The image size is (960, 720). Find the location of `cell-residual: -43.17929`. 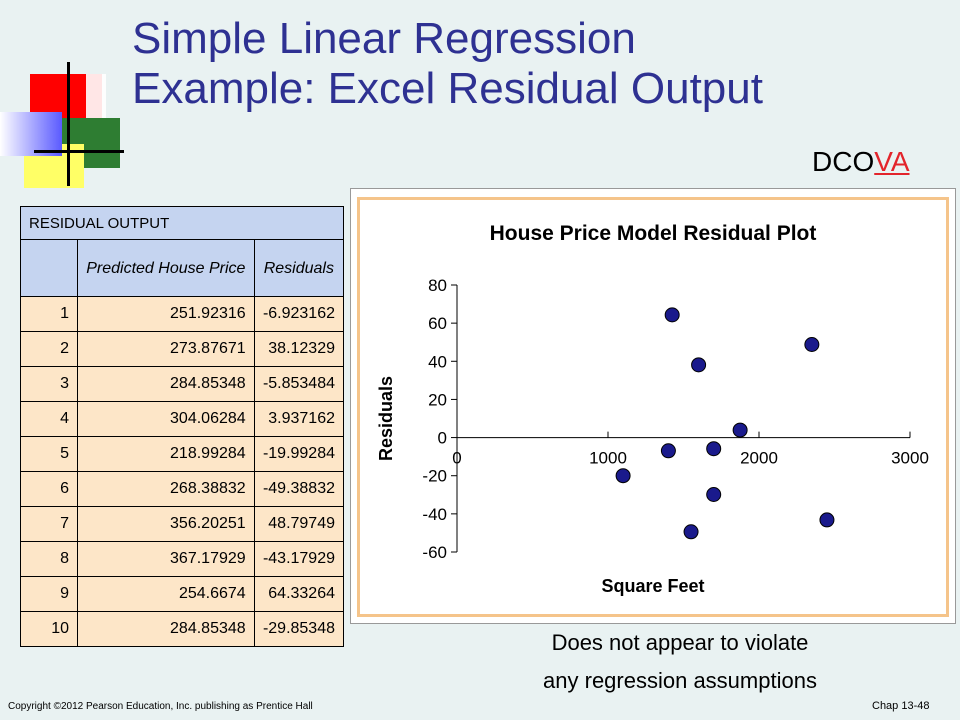

cell-residual: -43.17929 is located at coordinates (299, 559).